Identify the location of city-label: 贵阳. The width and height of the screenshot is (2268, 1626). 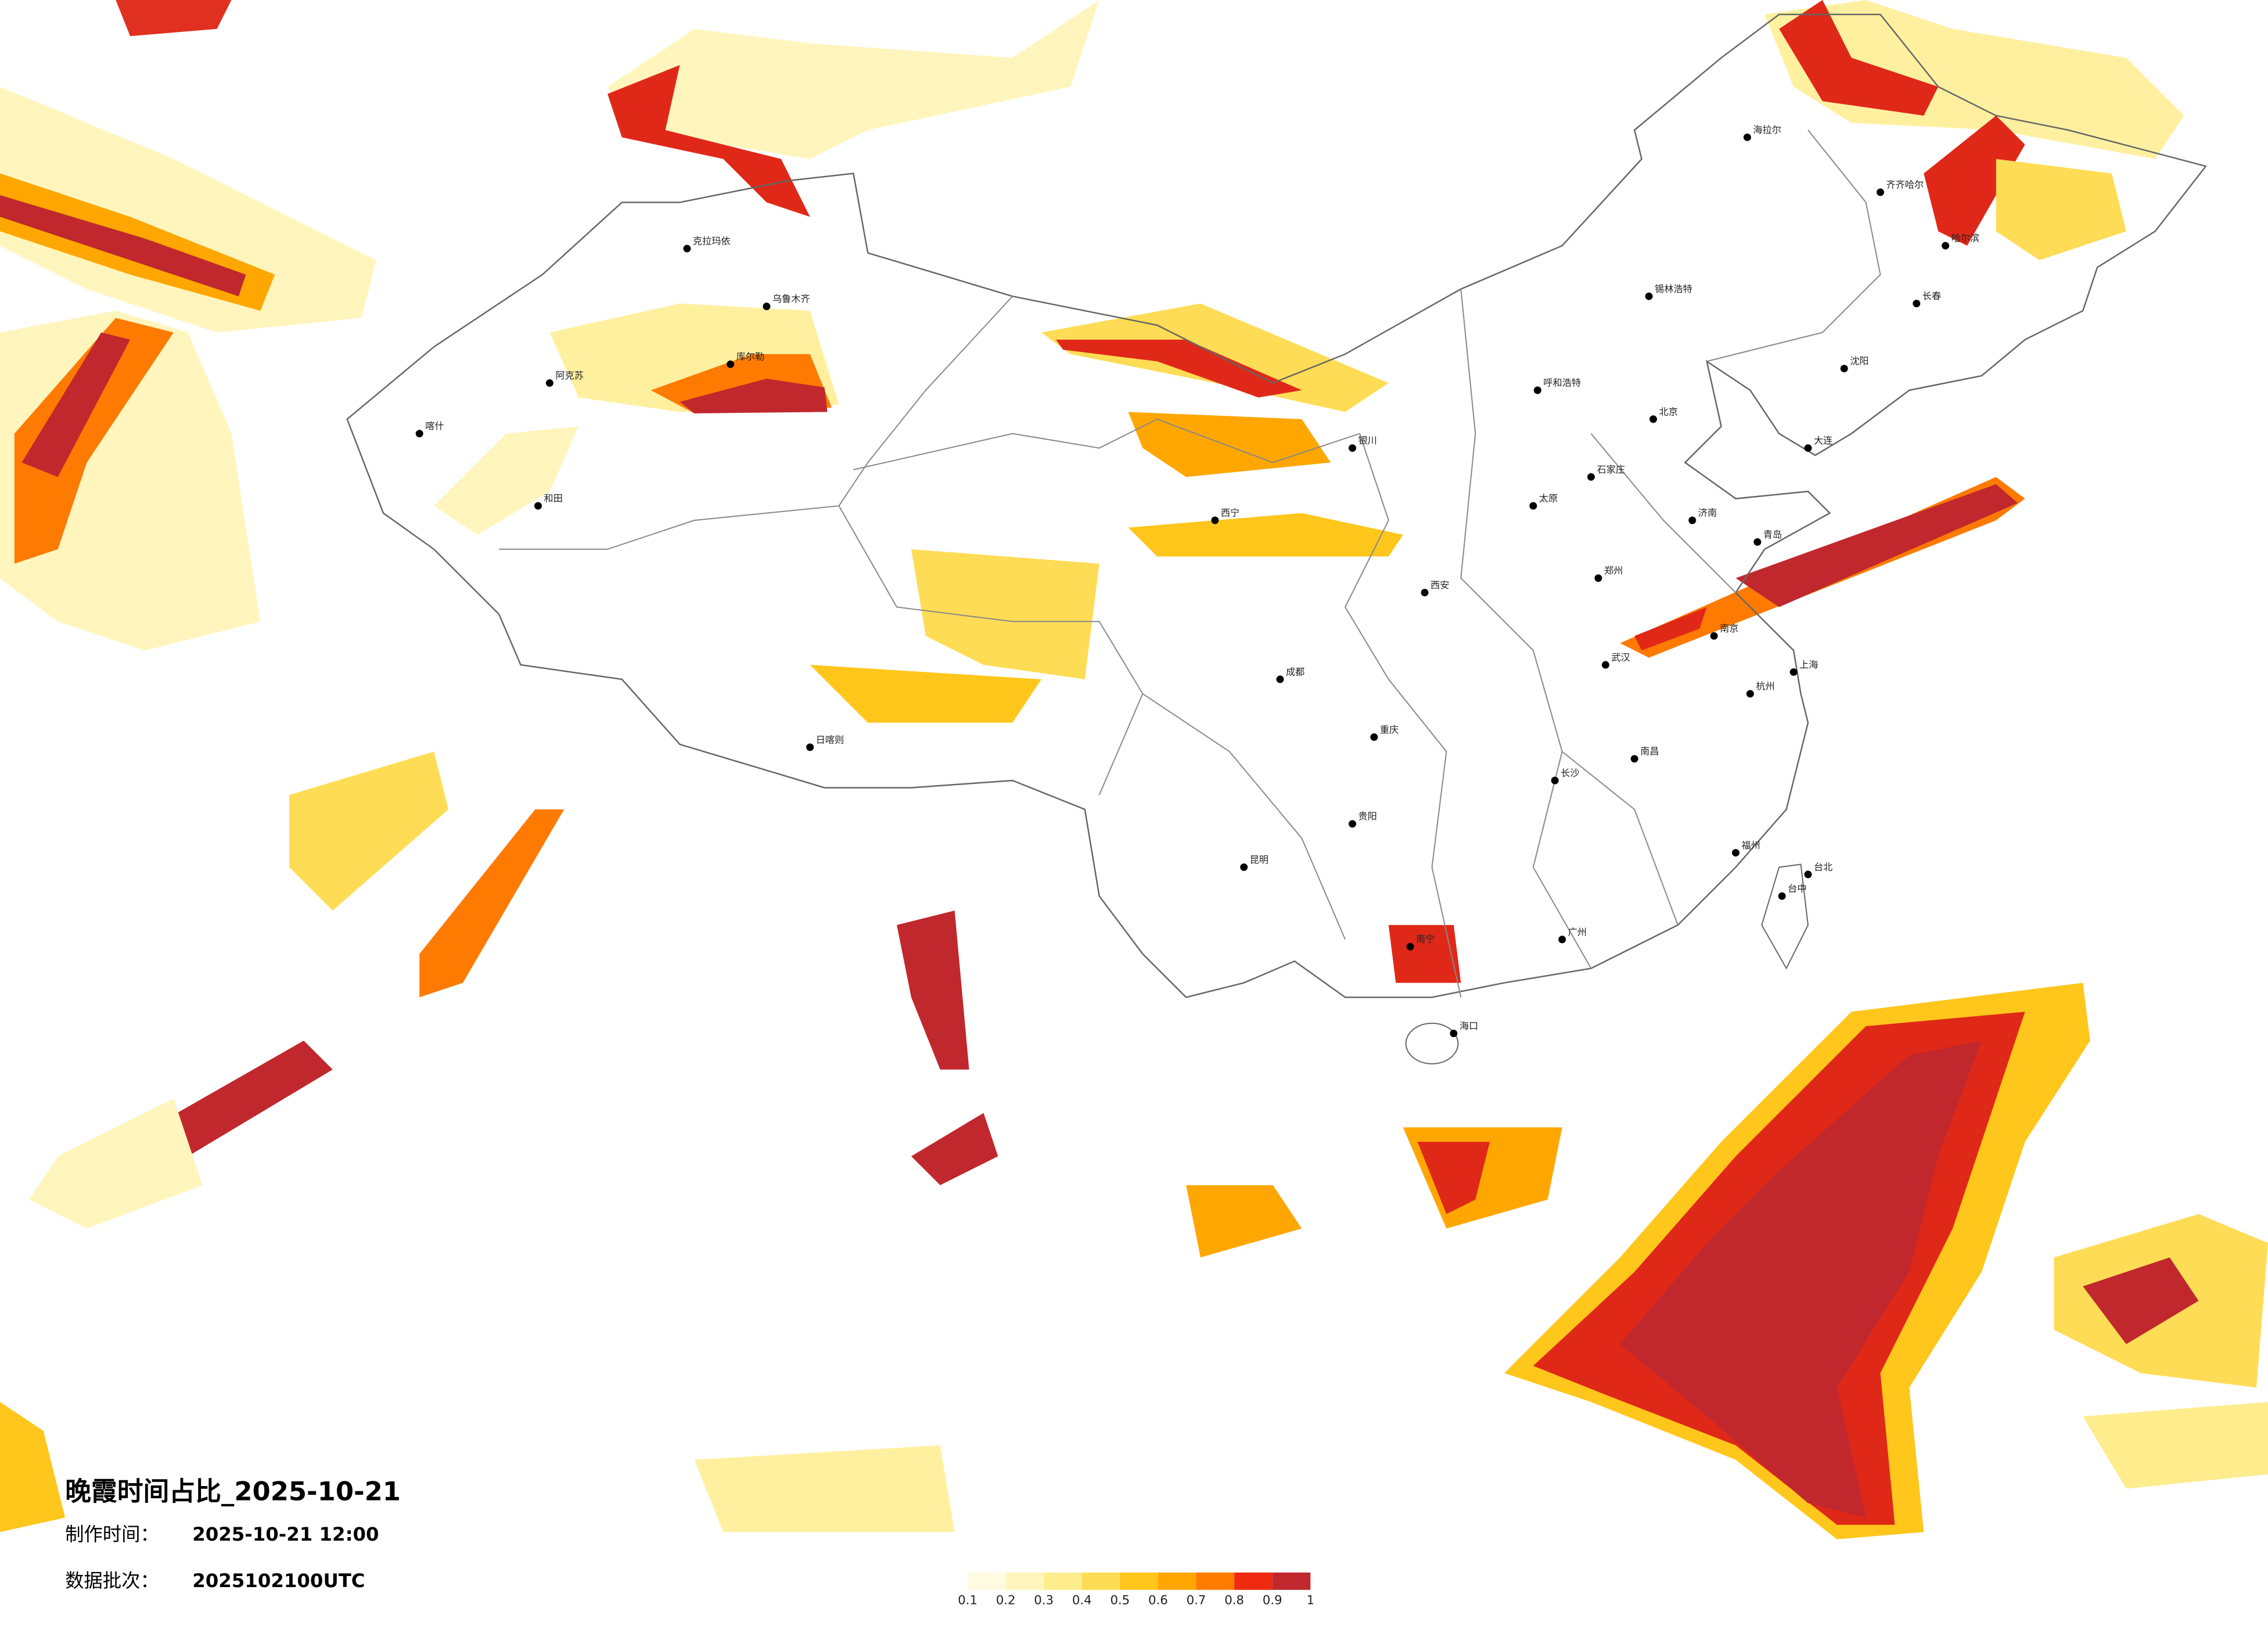
(1367, 817).